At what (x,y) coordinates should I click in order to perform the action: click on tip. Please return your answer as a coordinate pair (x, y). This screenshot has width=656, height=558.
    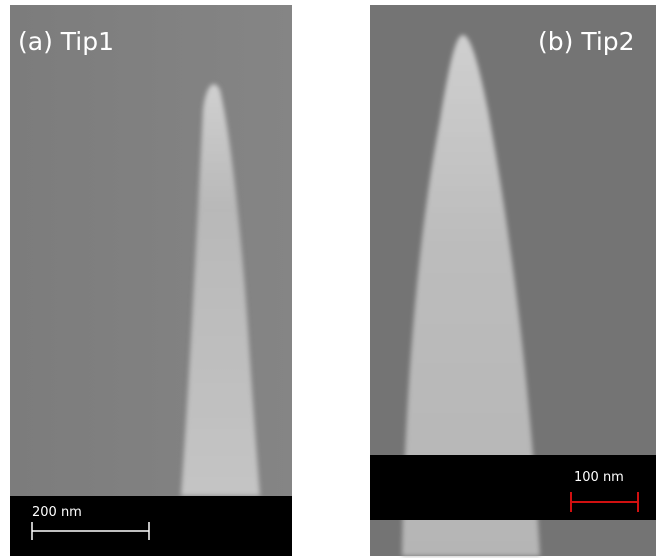
    Looking at the image, I should click on (220, 290).